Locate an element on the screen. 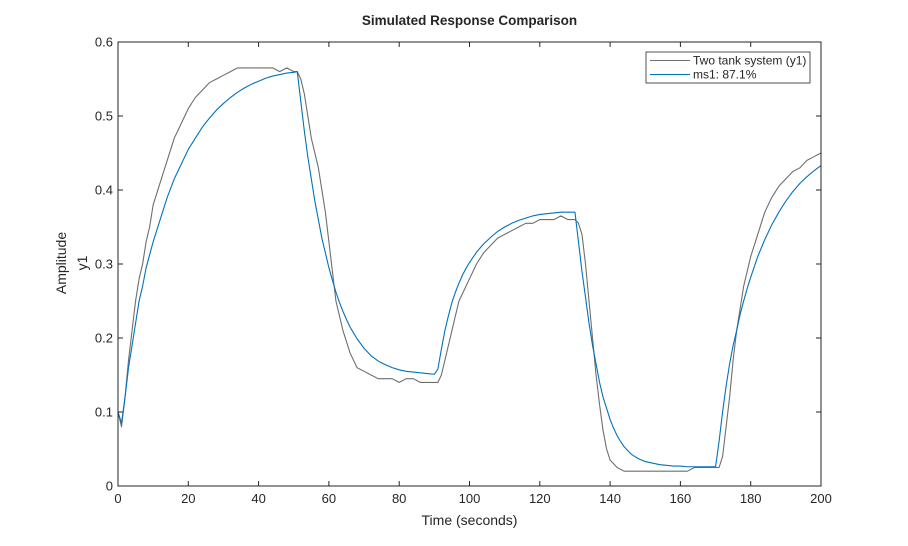 The width and height of the screenshot is (908, 546). x-tick-label: 0 is located at coordinates (117, 498).